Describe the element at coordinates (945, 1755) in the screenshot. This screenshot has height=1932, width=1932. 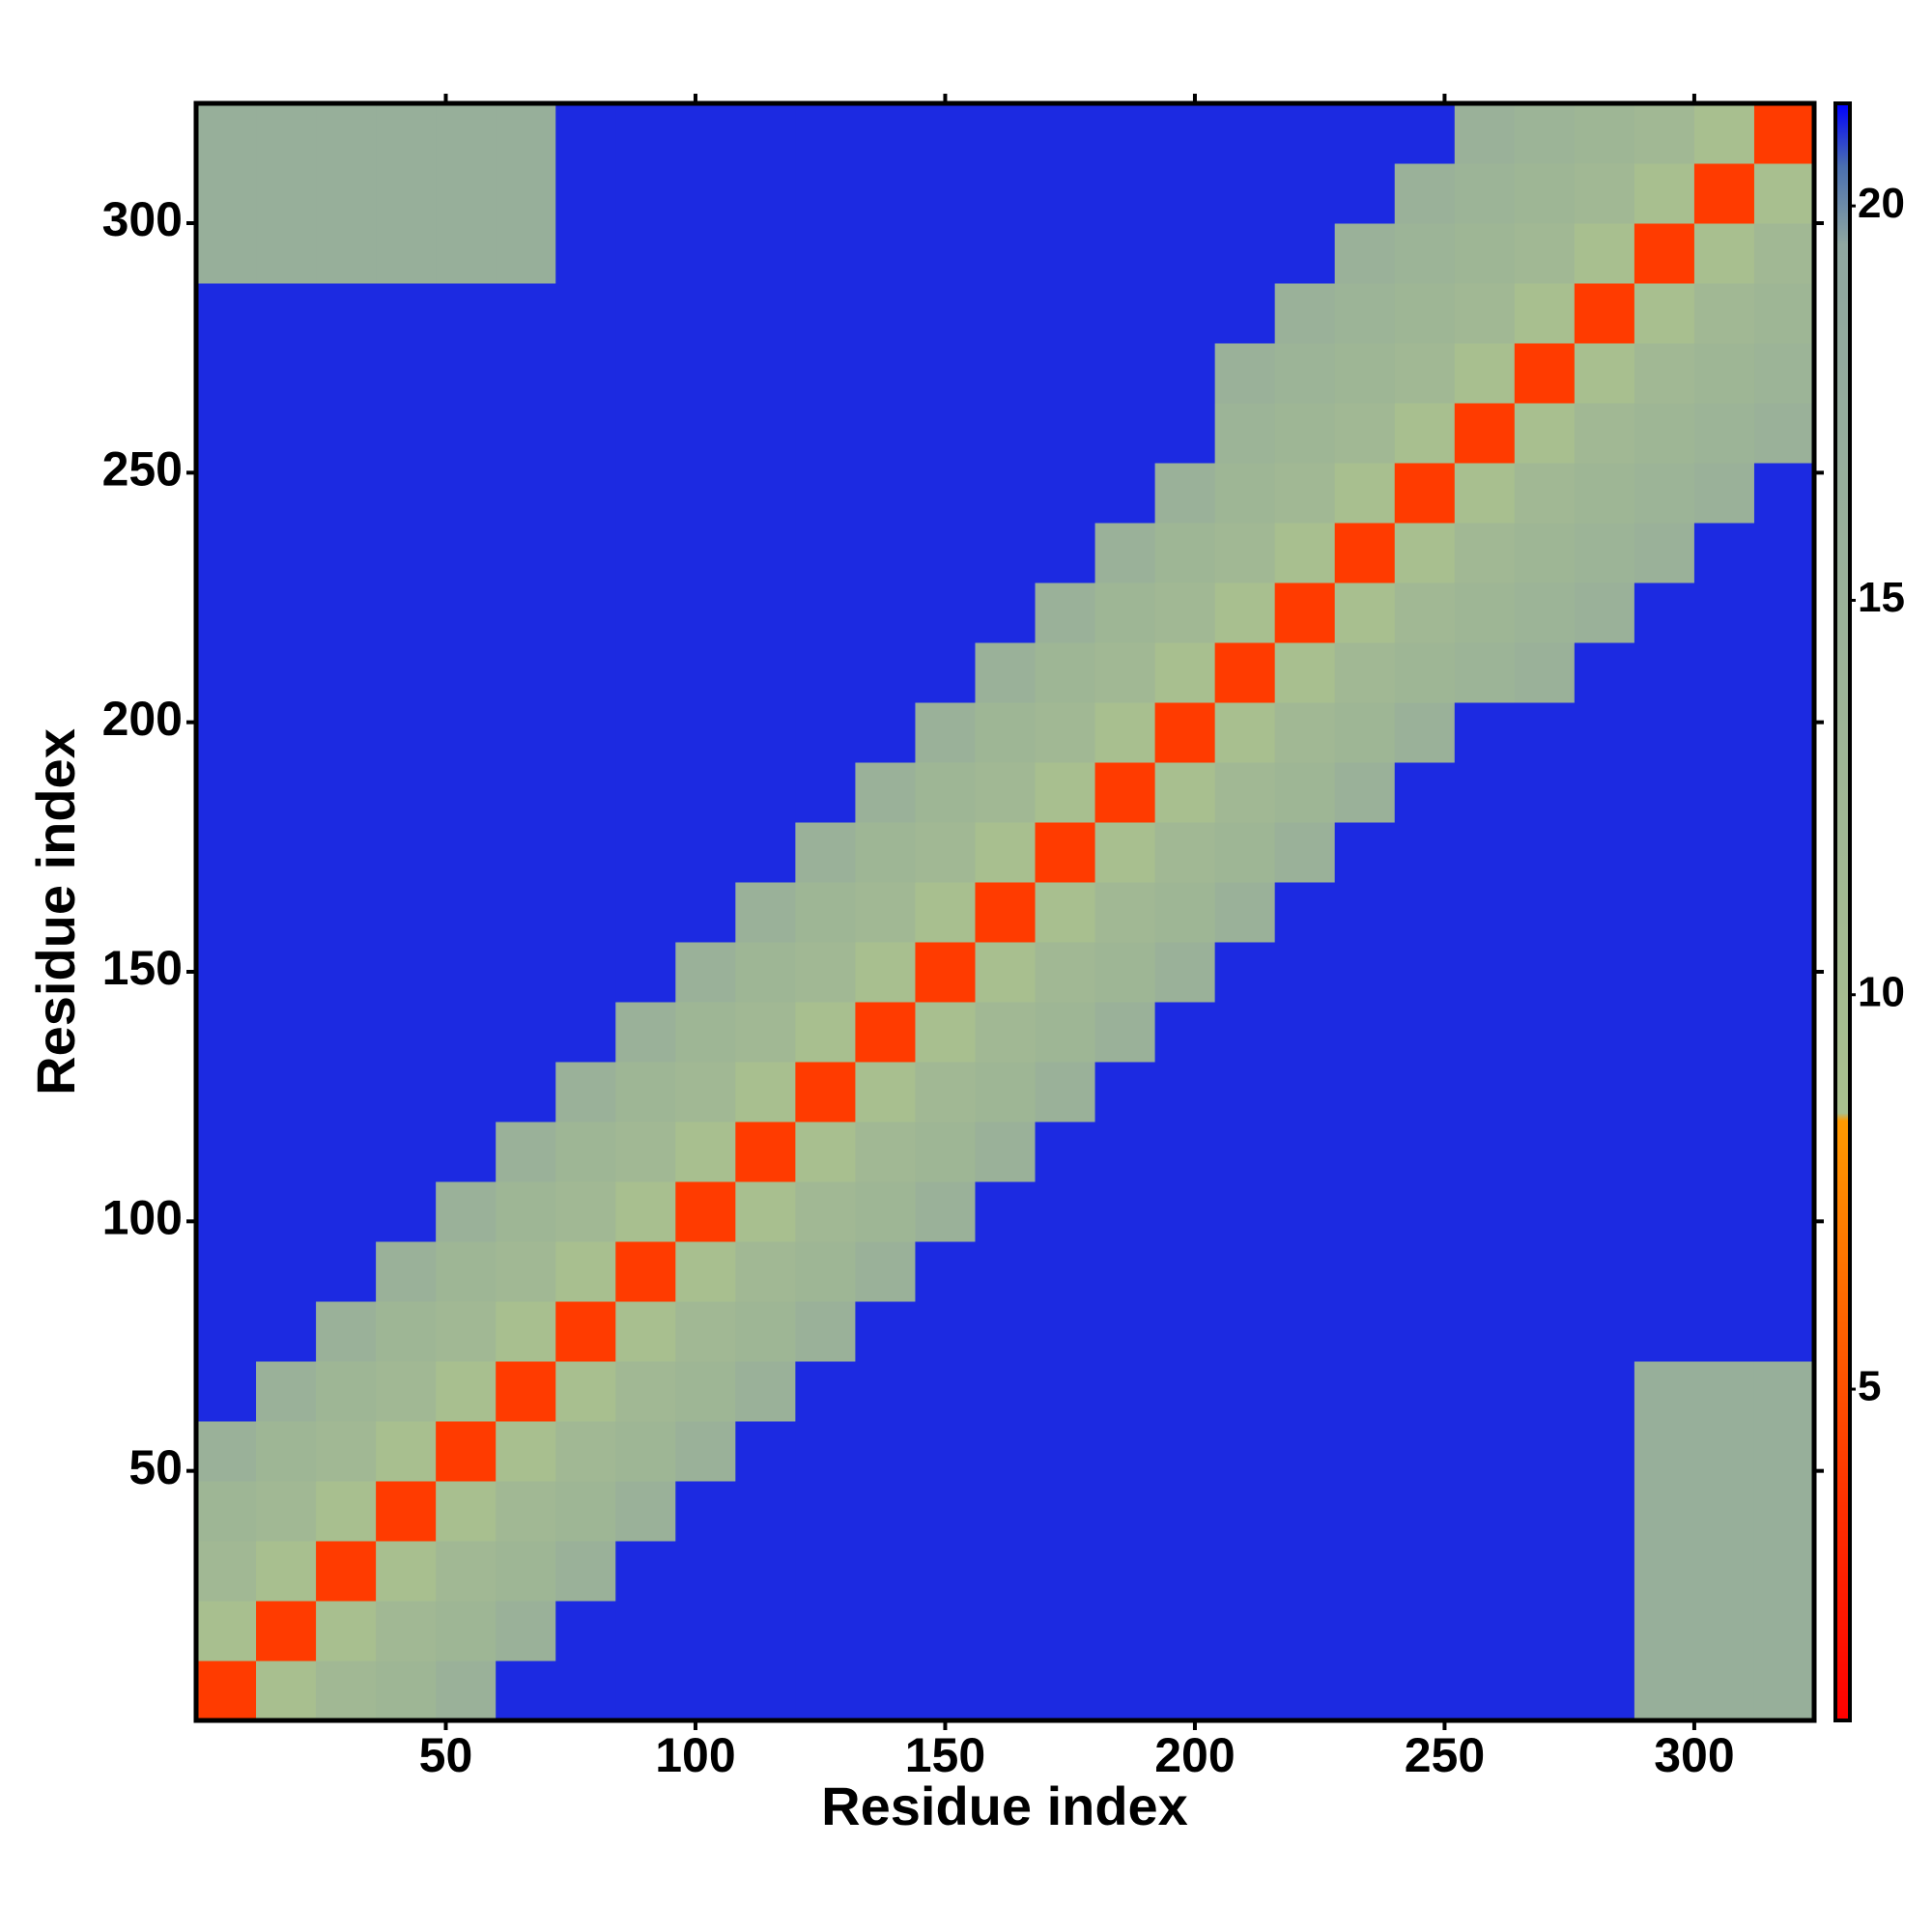
I see `x-tick-label: 150` at that location.